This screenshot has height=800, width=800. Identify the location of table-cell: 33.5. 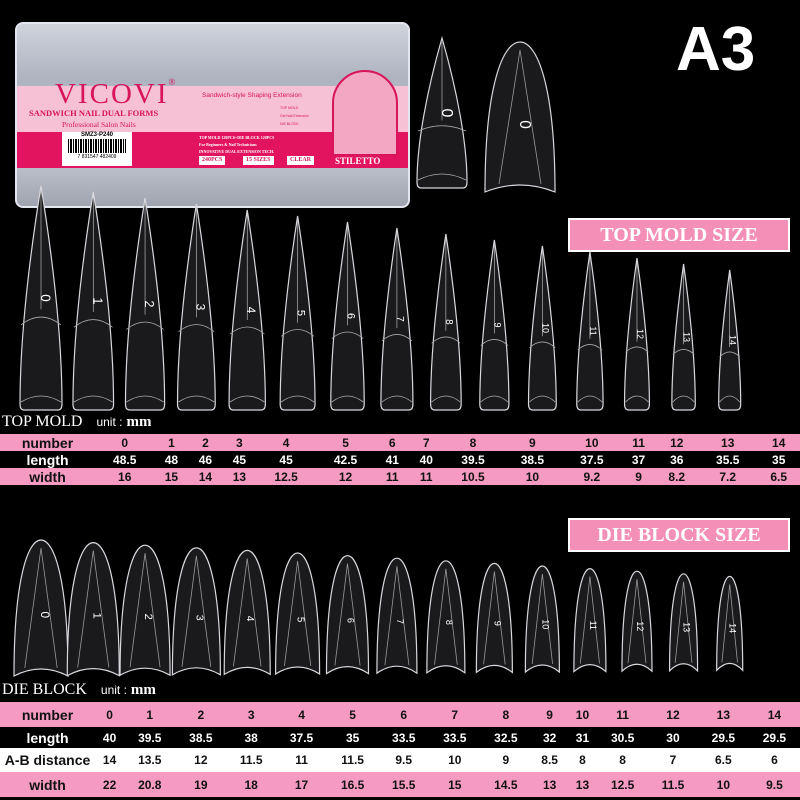
(455, 737).